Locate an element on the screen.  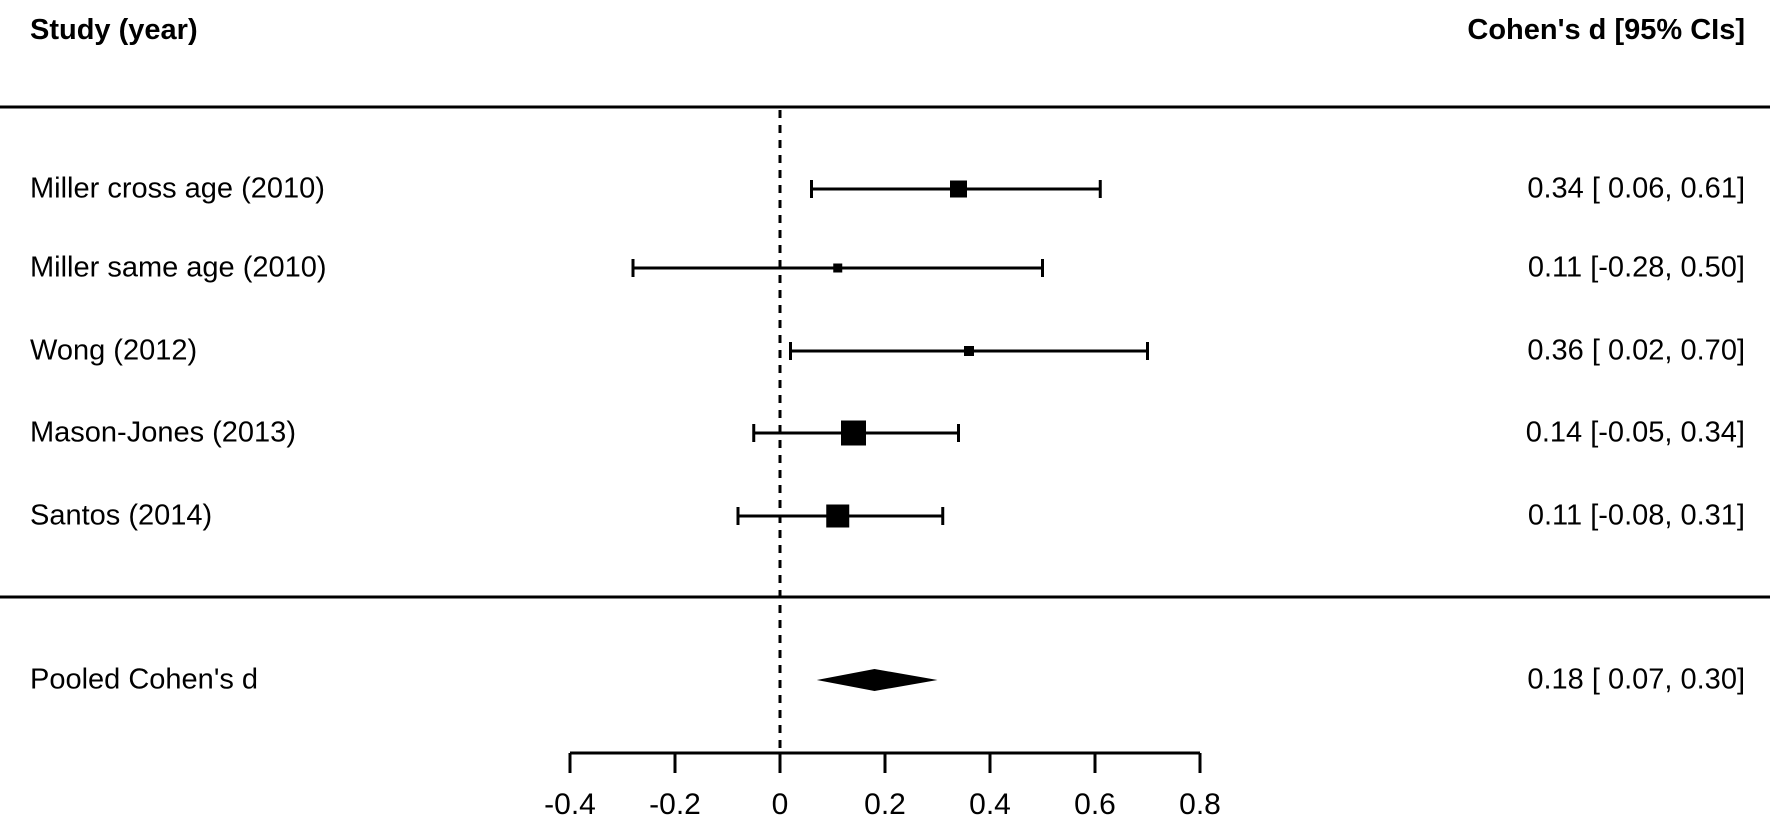
x-axis-tick-label: 0.8 is located at coordinates (1200, 804).